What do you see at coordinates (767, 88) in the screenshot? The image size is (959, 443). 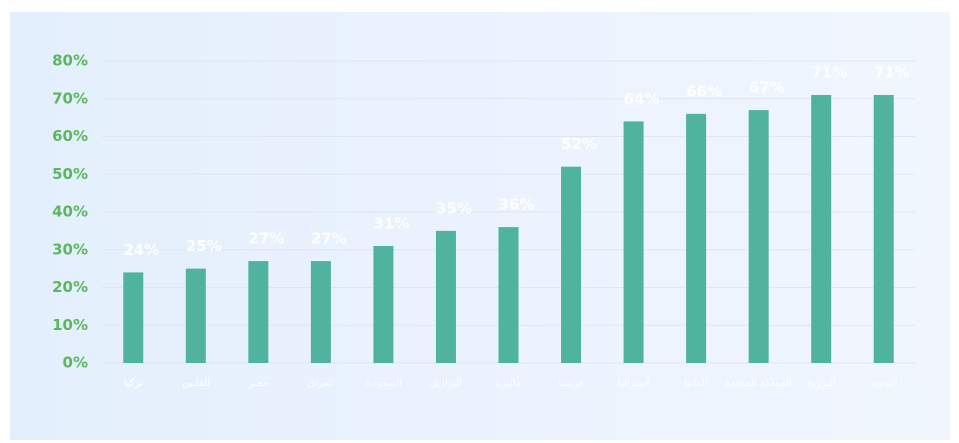 I see `value-label: 67%` at bounding box center [767, 88].